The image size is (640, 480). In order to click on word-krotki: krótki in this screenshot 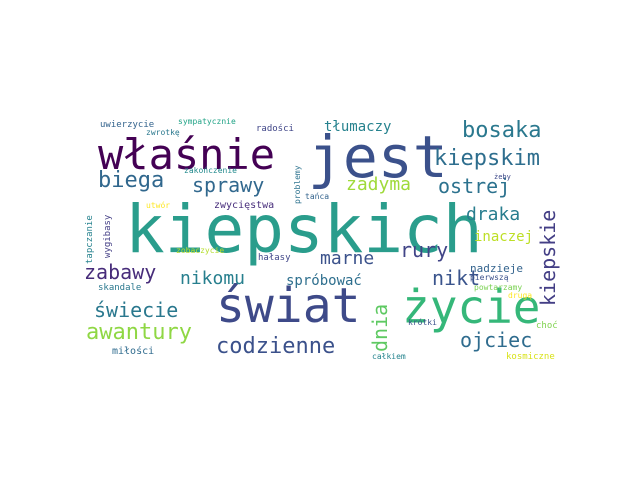, I will do `click(422, 322)`.